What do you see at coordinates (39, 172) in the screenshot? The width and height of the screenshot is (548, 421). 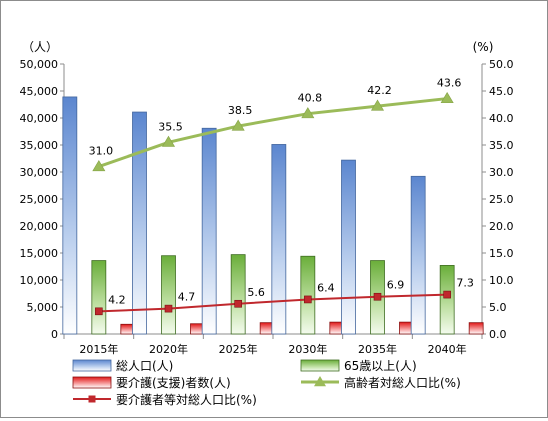 I see `left-tick-label: 30,000` at bounding box center [39, 172].